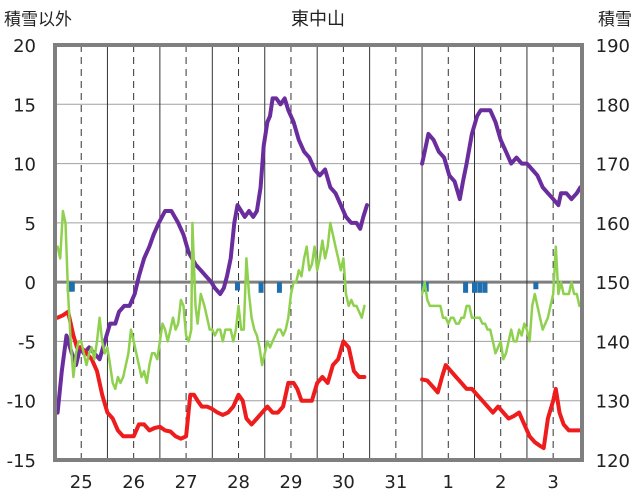 The image size is (636, 501). What do you see at coordinates (500, 303) in the screenshot?
I see `series-line-other` at bounding box center [500, 303].